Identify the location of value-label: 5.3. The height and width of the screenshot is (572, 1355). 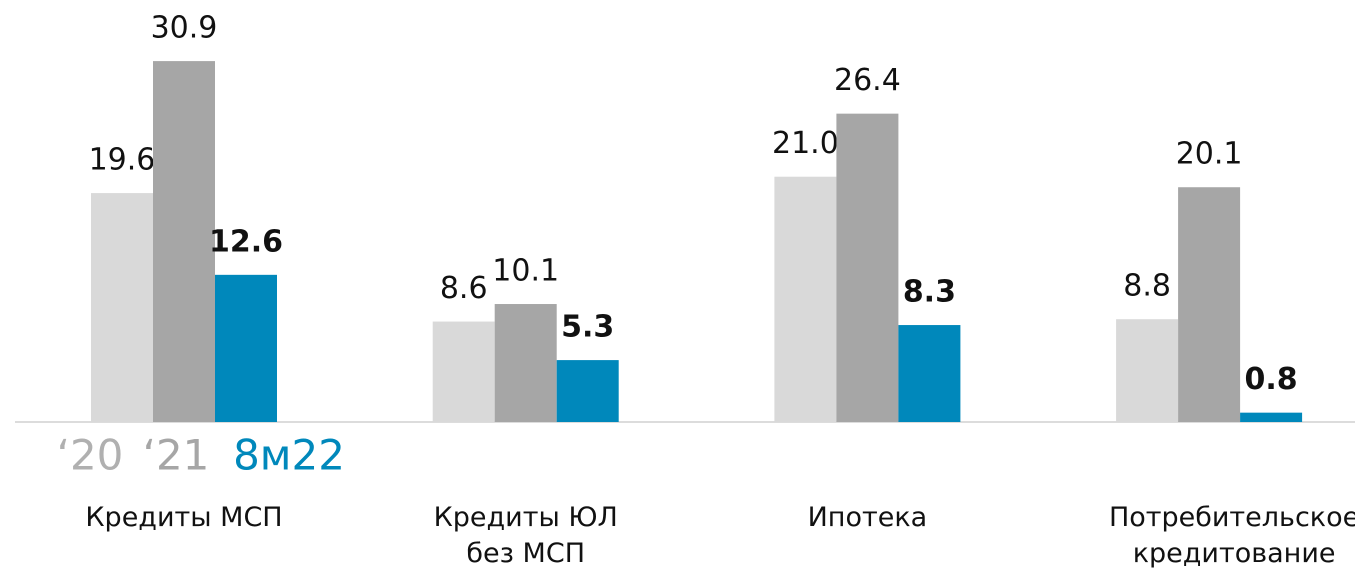
(587, 327).